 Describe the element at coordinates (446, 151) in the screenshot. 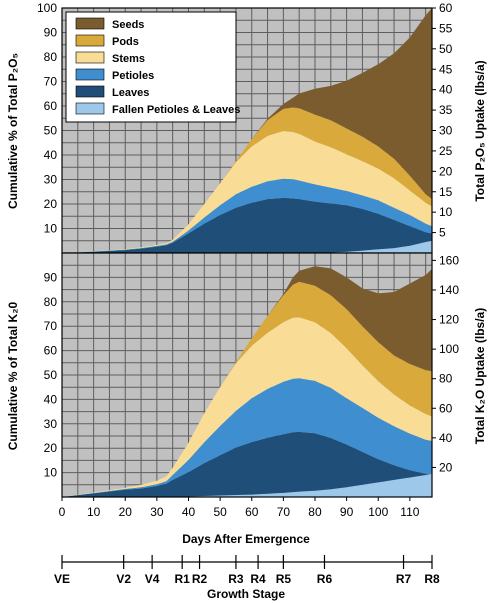

I see `p2o5-y2tick-label: 25` at that location.